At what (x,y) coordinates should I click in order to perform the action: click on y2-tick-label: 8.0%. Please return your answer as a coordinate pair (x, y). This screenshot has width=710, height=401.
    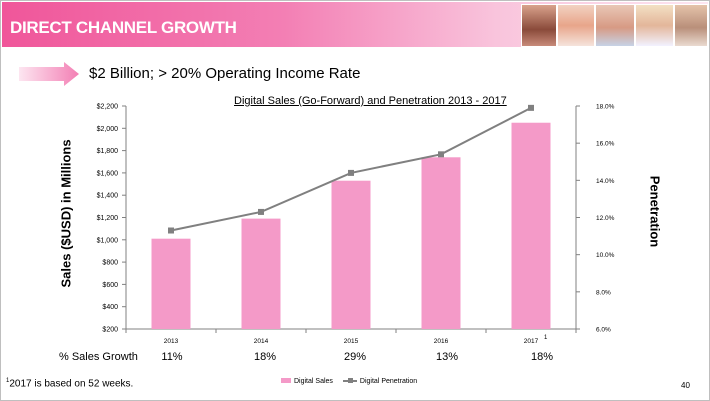
    Looking at the image, I should click on (603, 292).